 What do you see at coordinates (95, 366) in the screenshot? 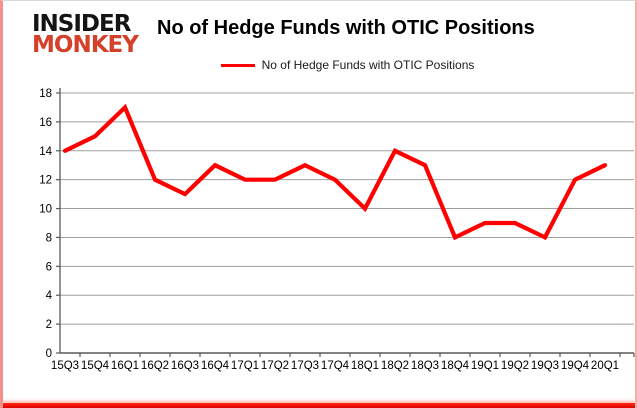
I see `x-axis-label: 15Q4` at bounding box center [95, 366].